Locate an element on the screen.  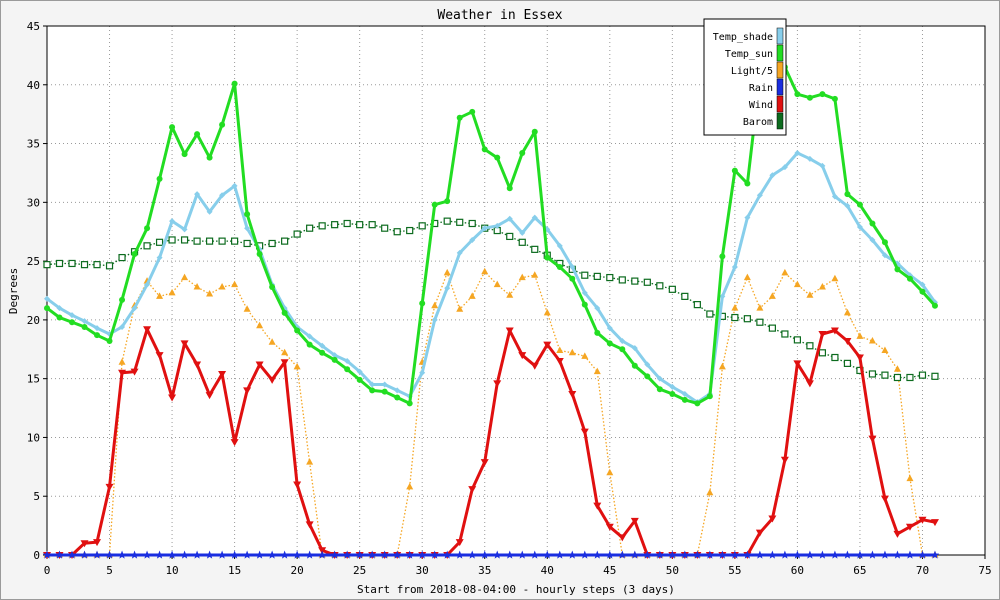
x-tick-label: 5 is located at coordinates (109, 570).